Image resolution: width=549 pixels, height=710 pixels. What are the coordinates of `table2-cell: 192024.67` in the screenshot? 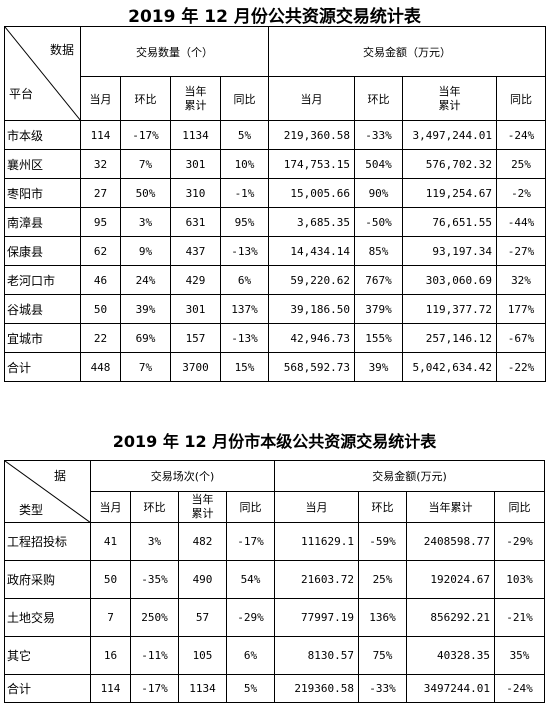 It's located at (450, 579).